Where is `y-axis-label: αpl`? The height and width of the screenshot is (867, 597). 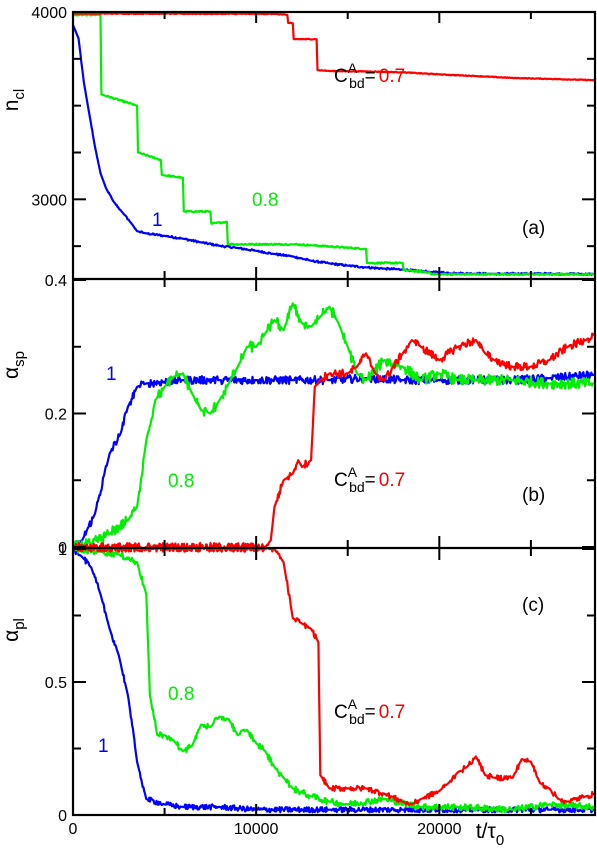
y-axis-label: αpl is located at coordinates (14, 630).